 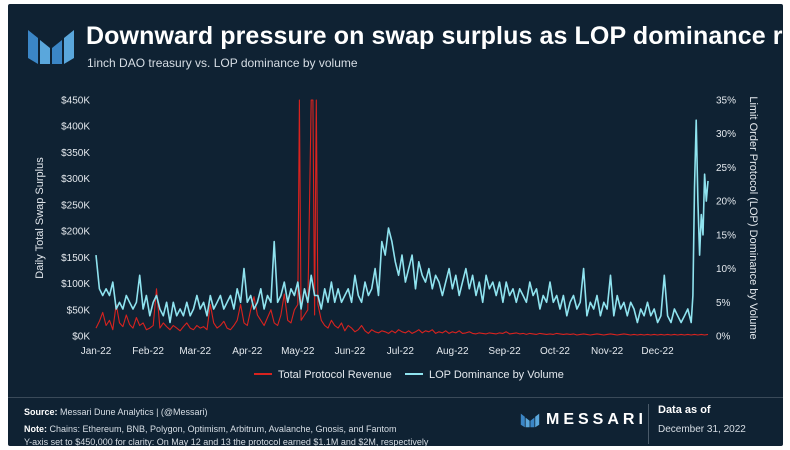 I want to click on x-tick-label: Oct-22, so click(x=555, y=351).